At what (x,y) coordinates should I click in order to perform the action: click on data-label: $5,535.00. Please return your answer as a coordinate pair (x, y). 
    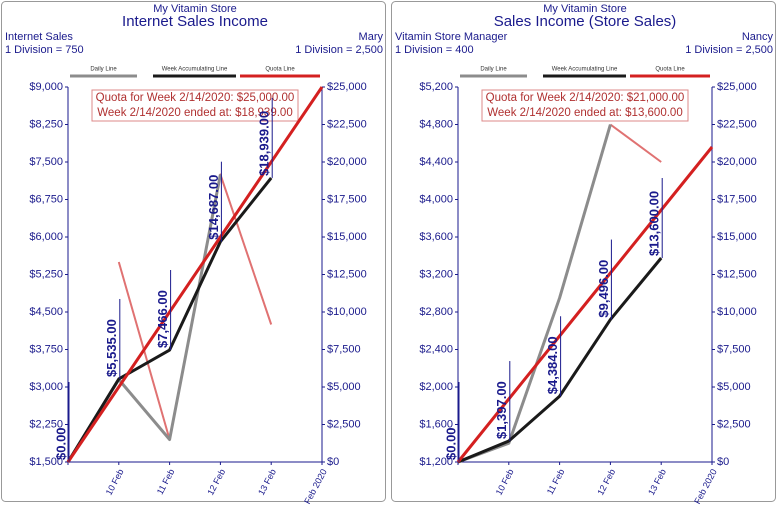
    Looking at the image, I should click on (111, 348).